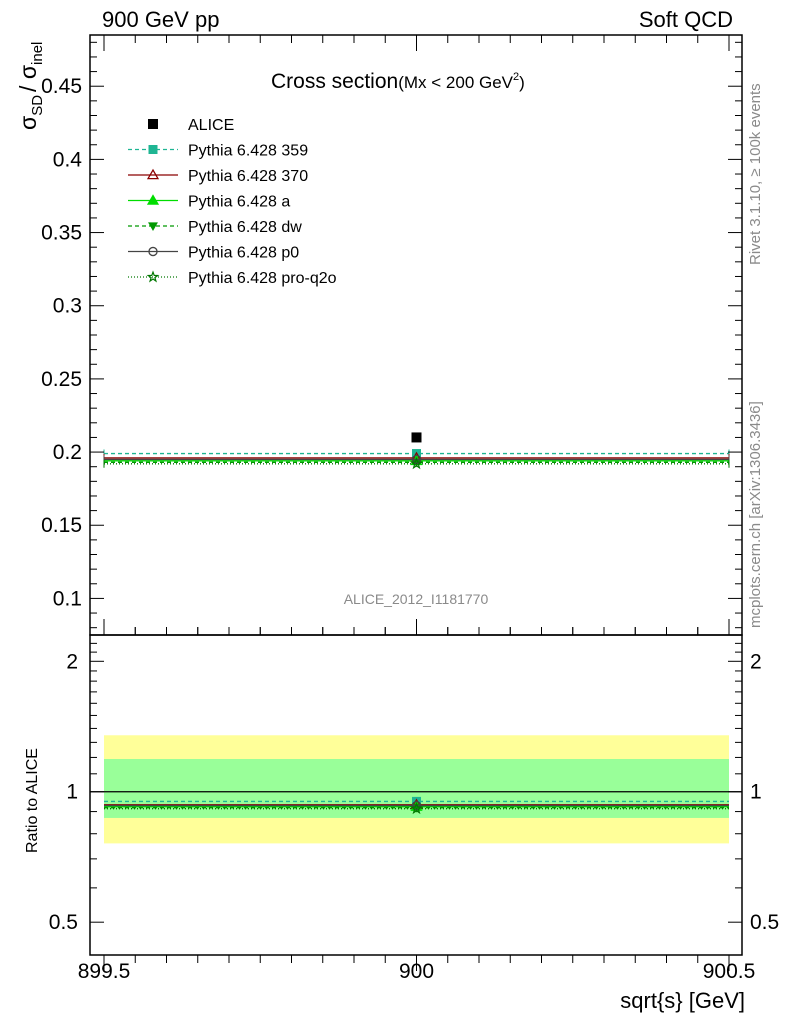 This screenshot has height=1024, width=786. I want to click on x-axis-label: sqrt{s} [GeV], so click(682, 1000).